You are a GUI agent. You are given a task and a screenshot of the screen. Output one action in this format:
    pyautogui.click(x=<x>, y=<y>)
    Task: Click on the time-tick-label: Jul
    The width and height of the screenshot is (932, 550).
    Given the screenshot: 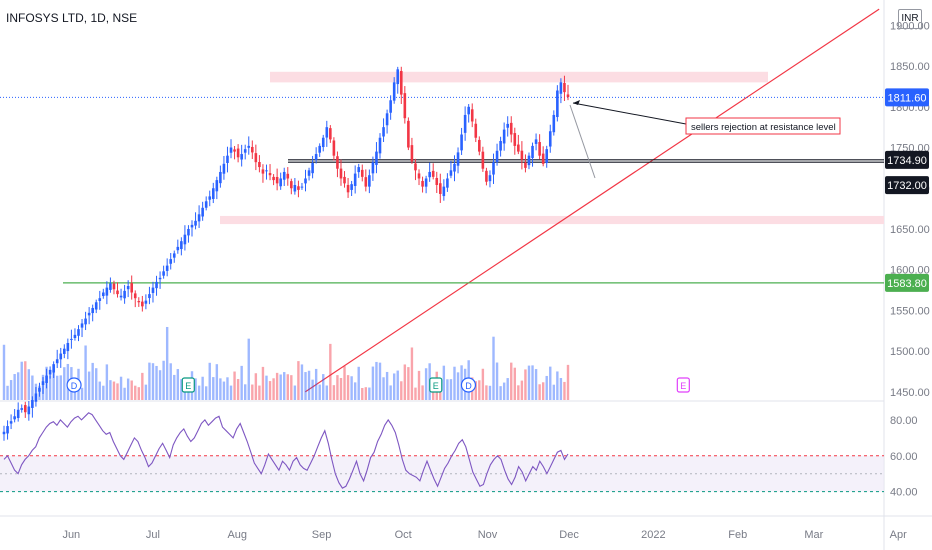 What is the action you would take?
    pyautogui.click(x=153, y=535)
    